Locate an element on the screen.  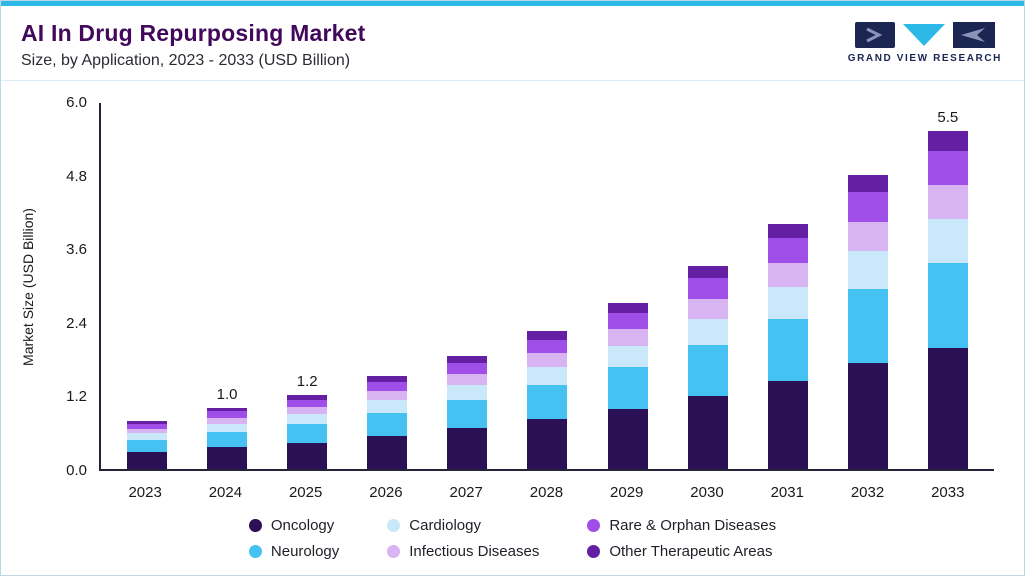
segment-oncology-2032 is located at coordinates (867, 415).